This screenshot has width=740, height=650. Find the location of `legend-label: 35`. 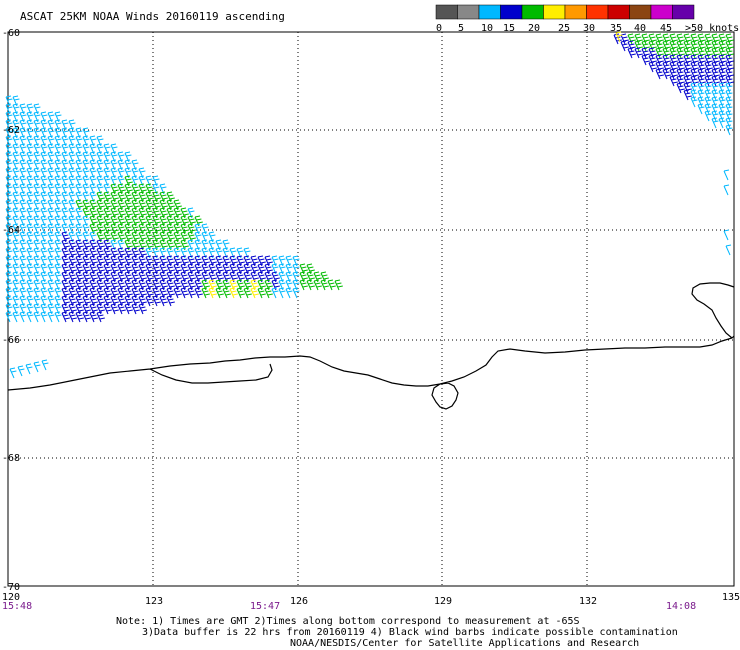

legend-label: 35 is located at coordinates (616, 28).